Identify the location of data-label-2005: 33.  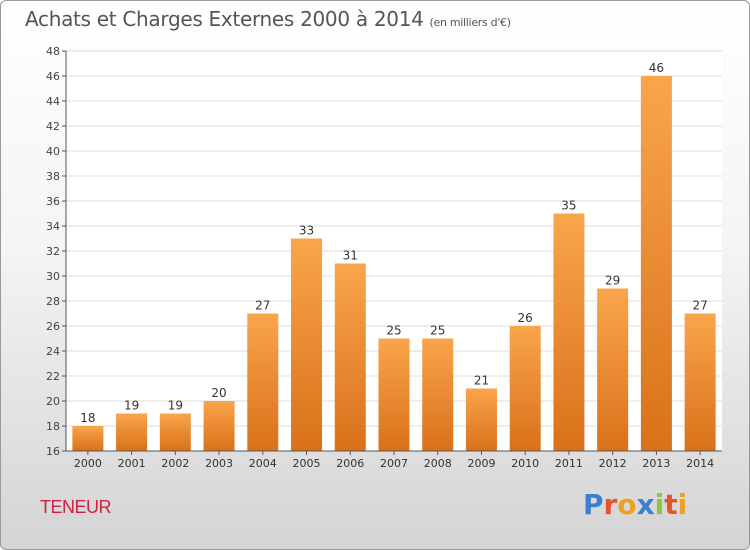
(306, 231).